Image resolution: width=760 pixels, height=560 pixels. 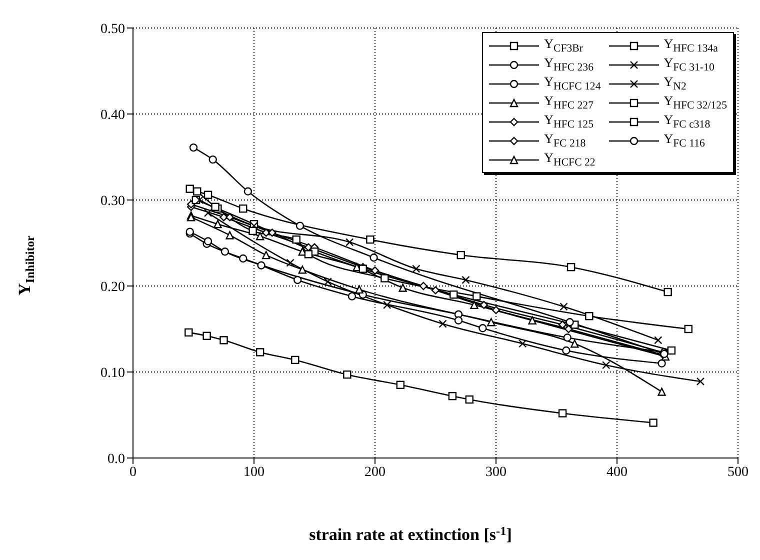 What do you see at coordinates (569, 102) in the screenshot?
I see `legend-label: Y$_{HFC 227}$` at bounding box center [569, 102].